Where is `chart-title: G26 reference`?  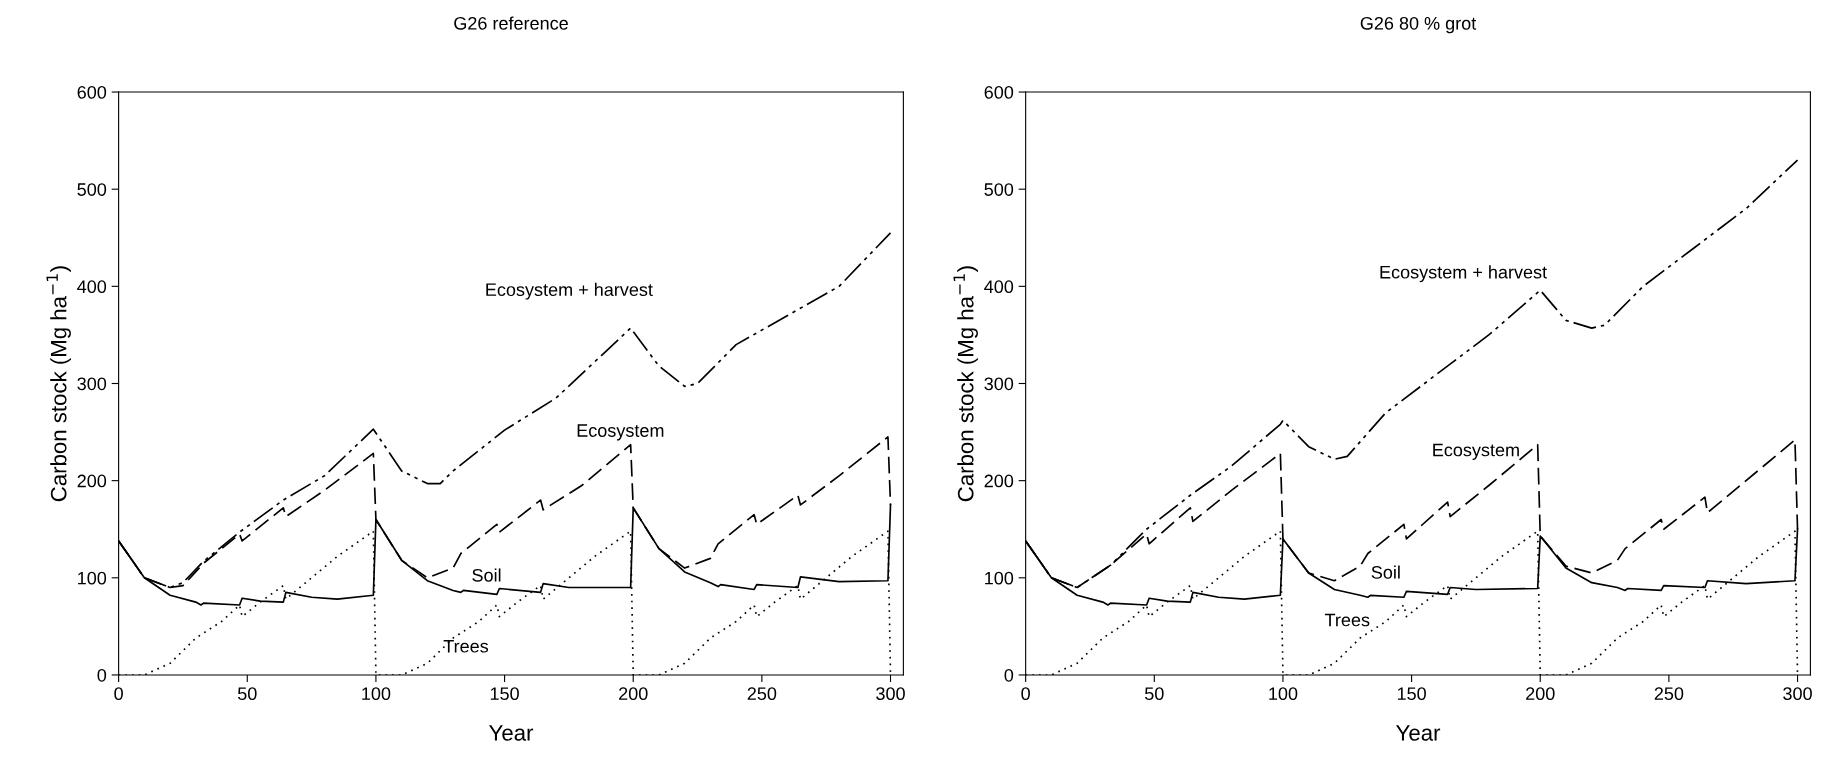 chart-title: G26 reference is located at coordinates (511, 23).